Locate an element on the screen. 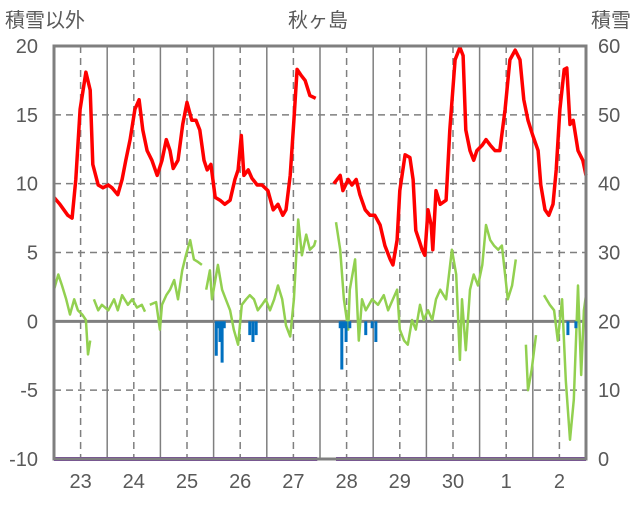  y-right-tick-label: 50 is located at coordinates (609, 116).